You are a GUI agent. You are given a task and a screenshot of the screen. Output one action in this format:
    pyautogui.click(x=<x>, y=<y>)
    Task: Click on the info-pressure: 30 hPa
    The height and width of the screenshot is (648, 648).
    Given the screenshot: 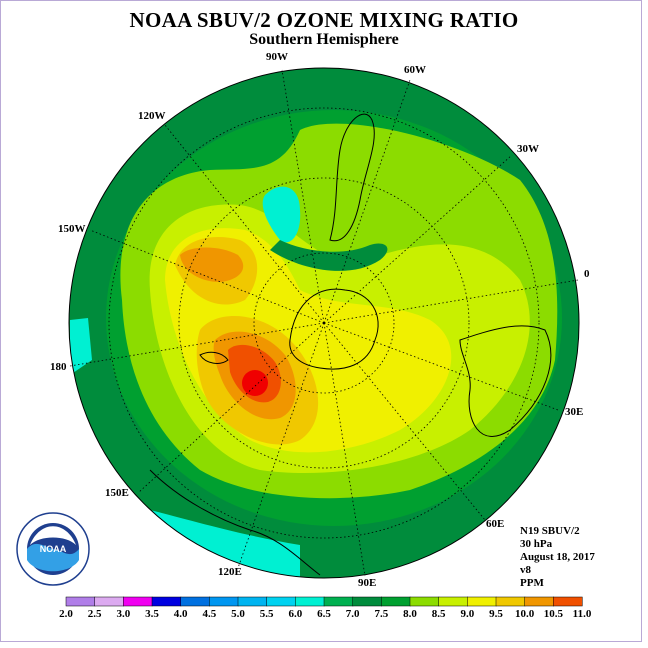 What is the action you would take?
    pyautogui.click(x=536, y=544)
    